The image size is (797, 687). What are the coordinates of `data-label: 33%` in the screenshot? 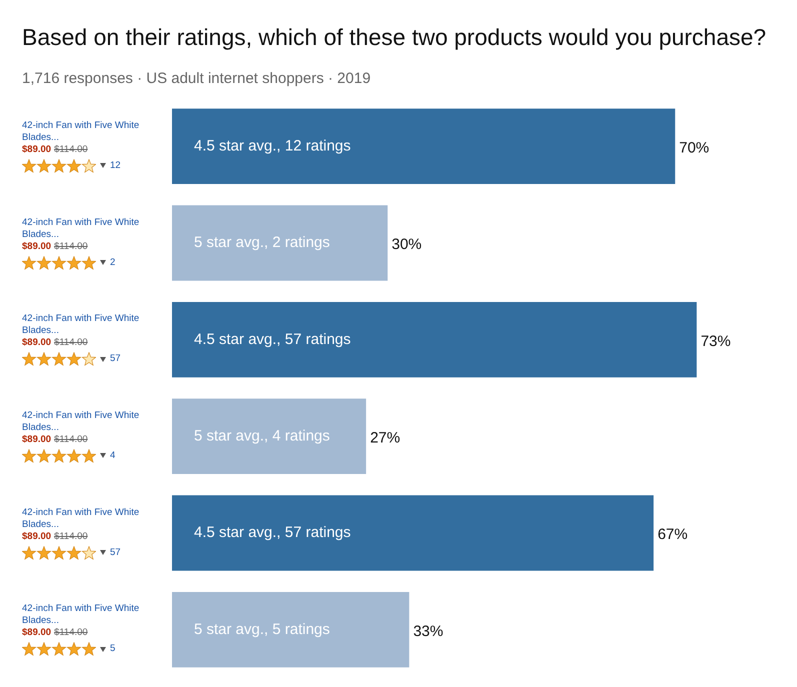 It's located at (428, 631).